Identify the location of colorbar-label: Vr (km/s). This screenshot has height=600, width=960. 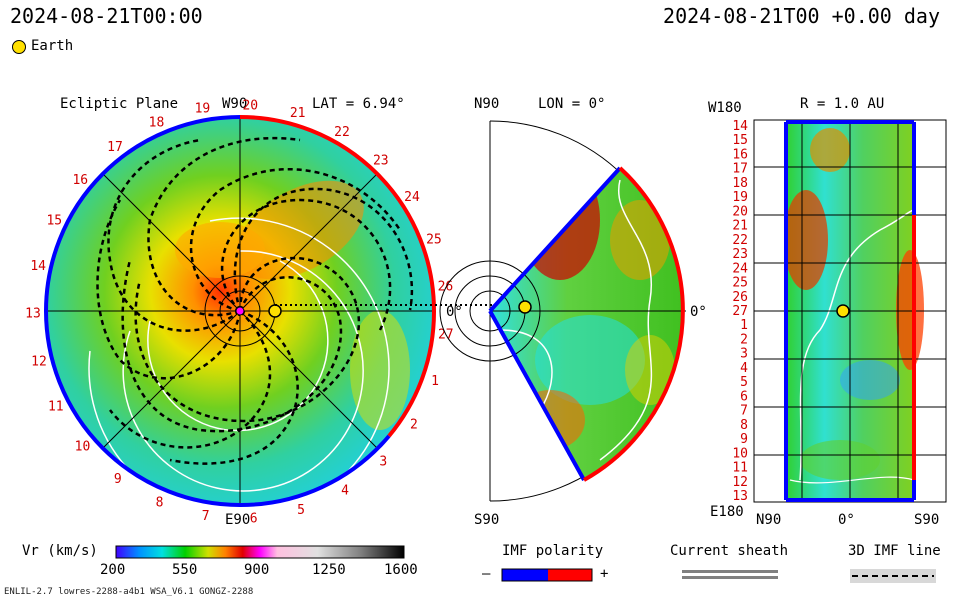
(60, 551).